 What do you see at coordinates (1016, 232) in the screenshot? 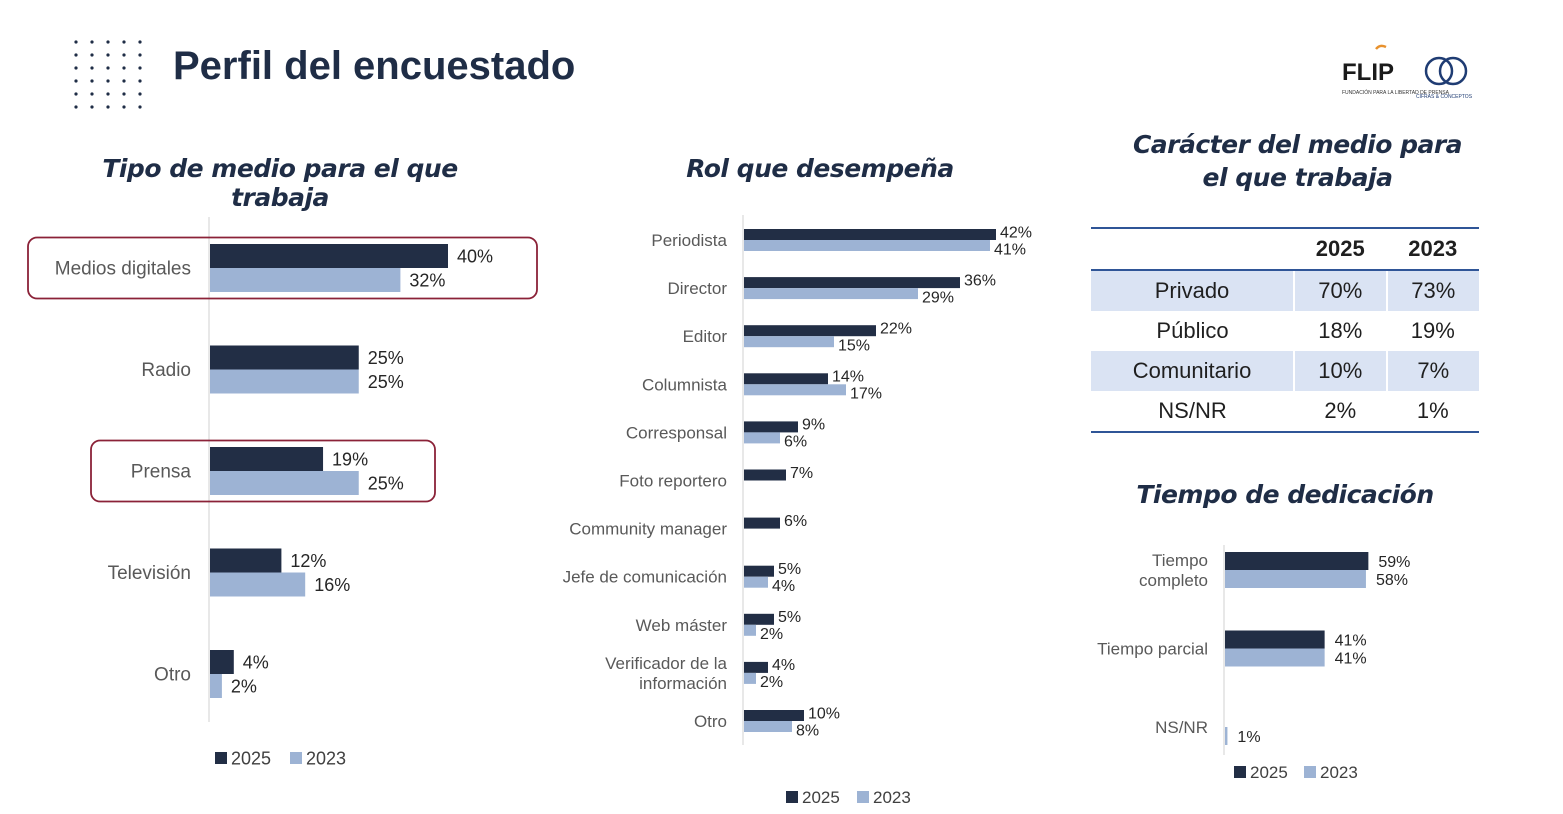
I see `data-label: 42%` at bounding box center [1016, 232].